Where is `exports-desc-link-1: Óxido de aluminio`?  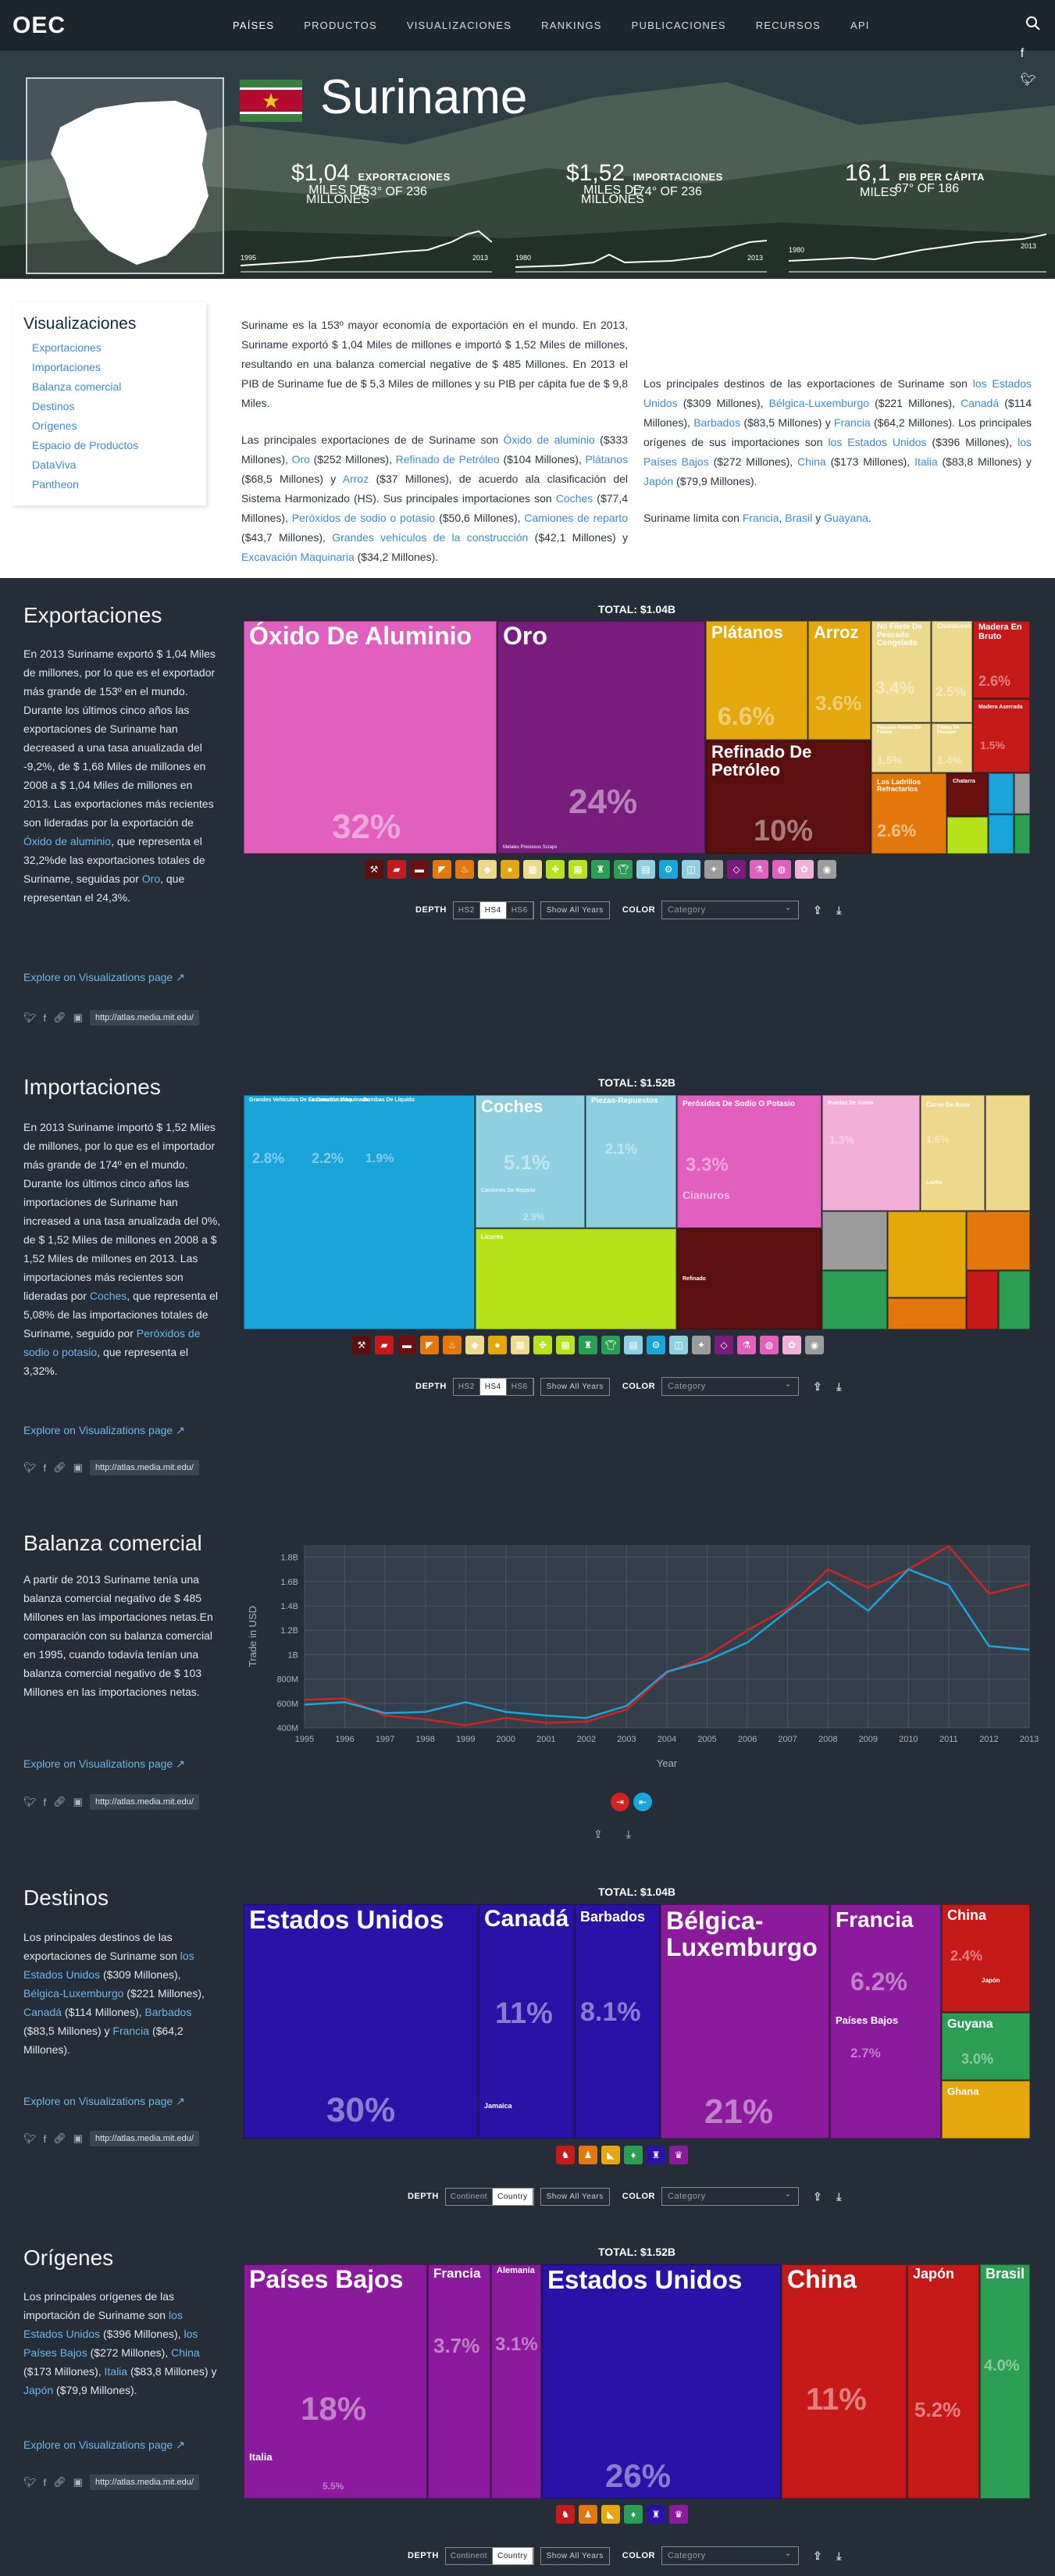
exports-desc-link-1: Óxido de aluminio is located at coordinates (67, 841).